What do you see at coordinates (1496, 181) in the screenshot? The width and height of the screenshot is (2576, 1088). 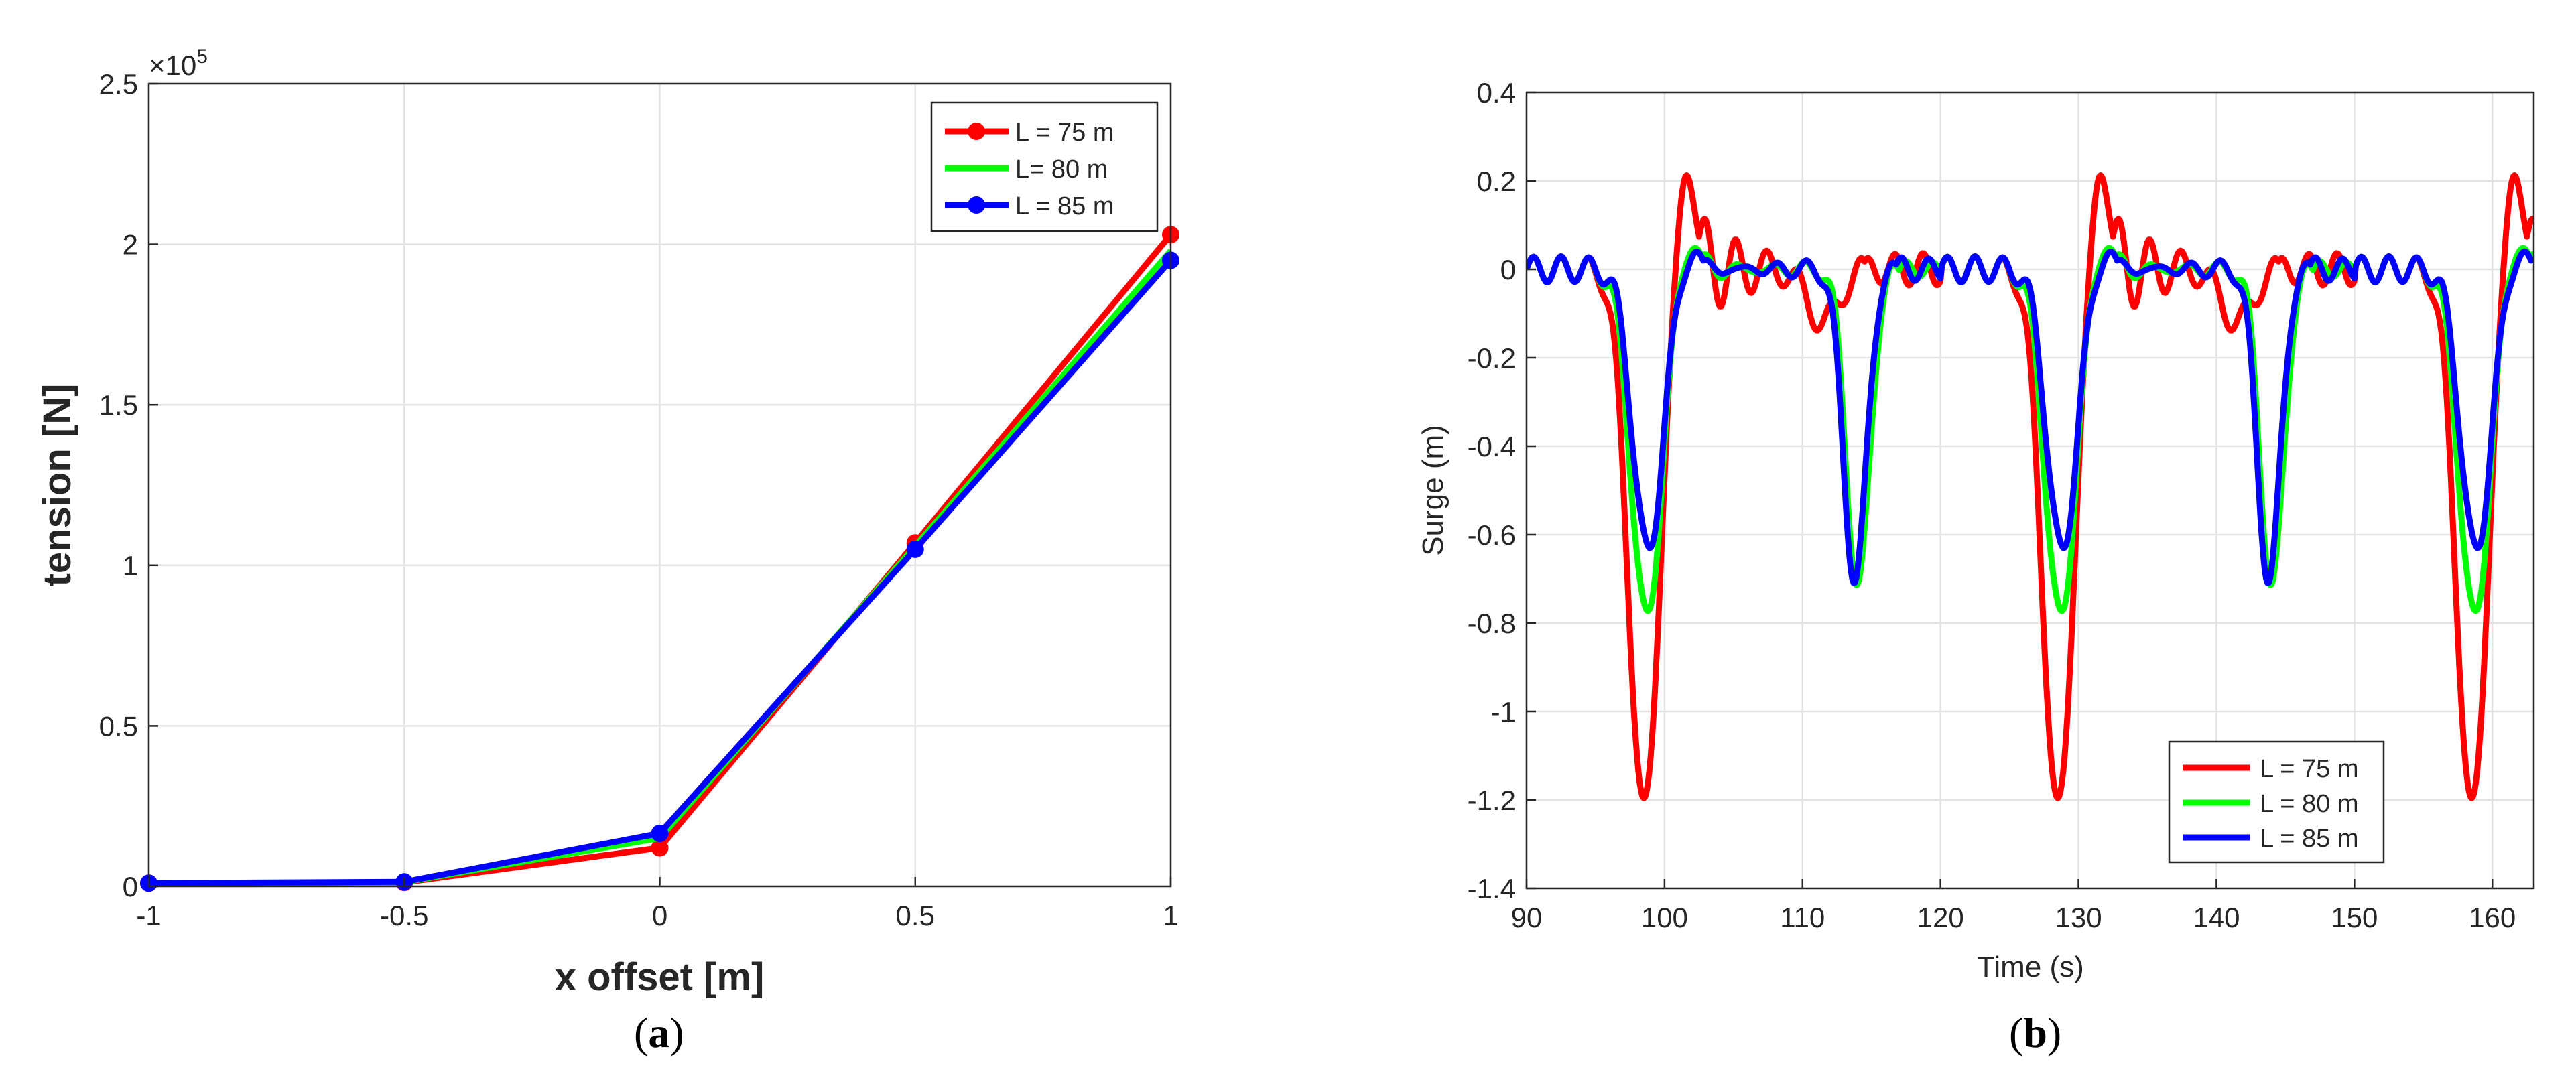 I see `chart-b-ytick-label: 0.2` at bounding box center [1496, 181].